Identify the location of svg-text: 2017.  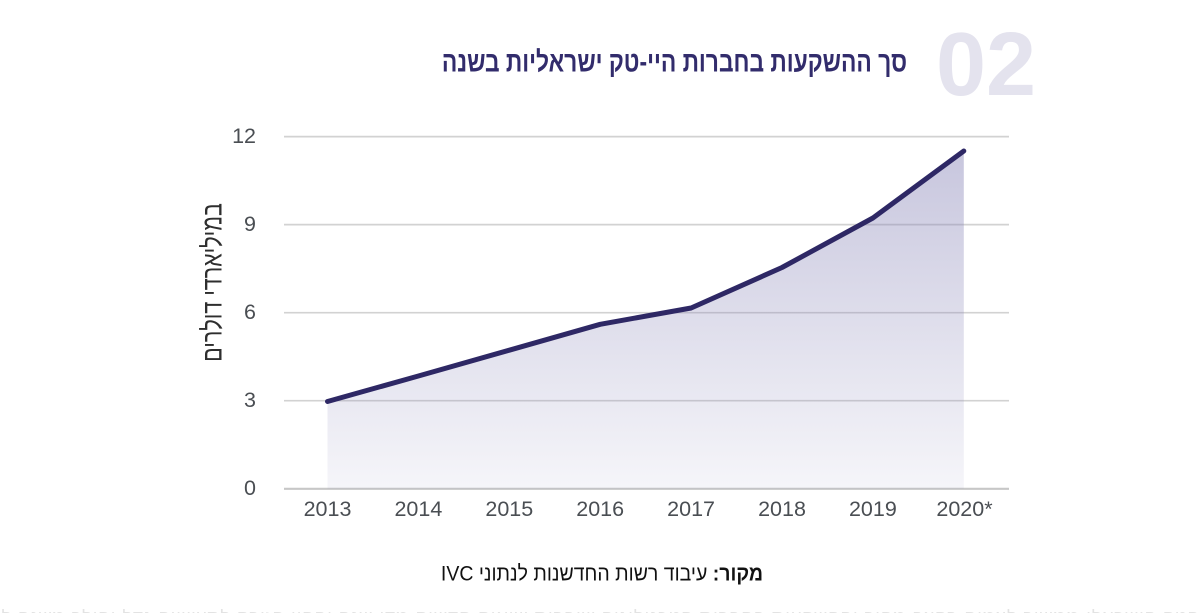
(691, 509).